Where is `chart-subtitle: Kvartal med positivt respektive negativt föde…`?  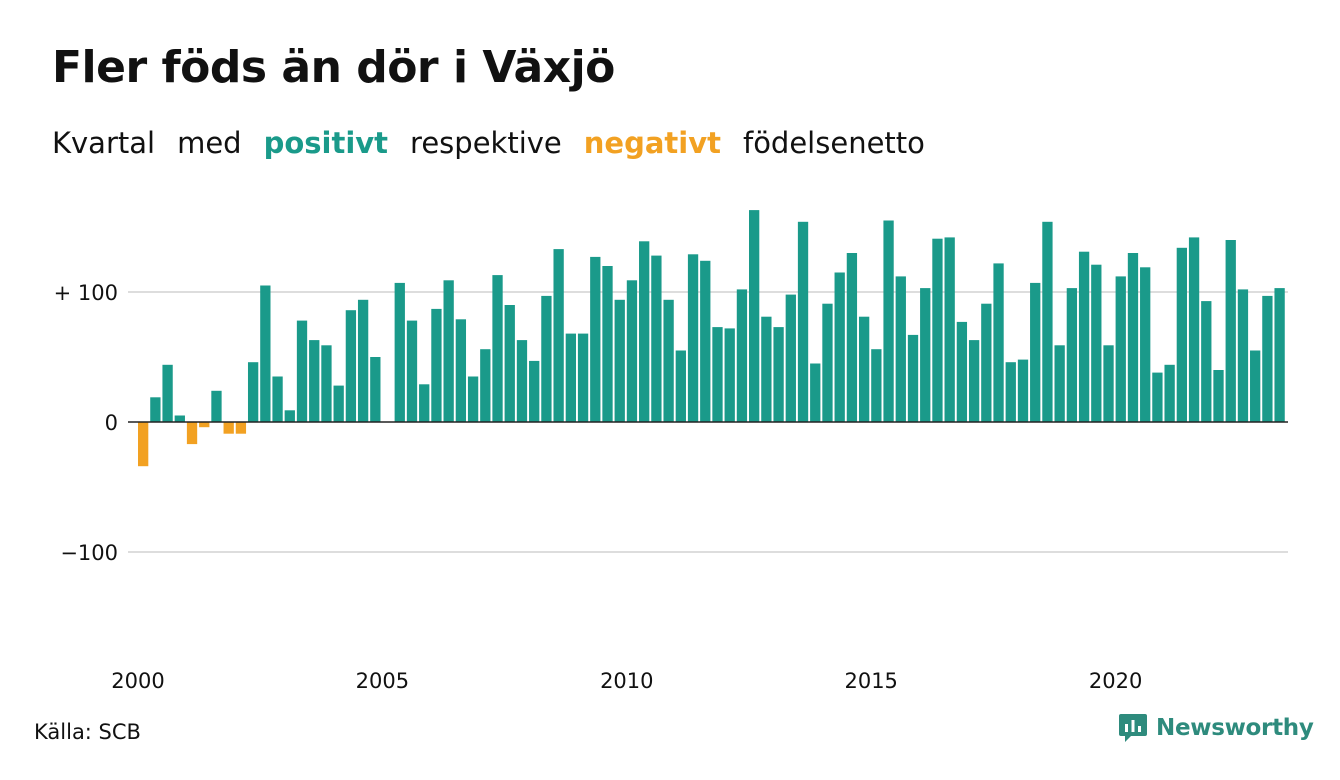 chart-subtitle: Kvartal med positivt respektive negativt föde… is located at coordinates (499, 143).